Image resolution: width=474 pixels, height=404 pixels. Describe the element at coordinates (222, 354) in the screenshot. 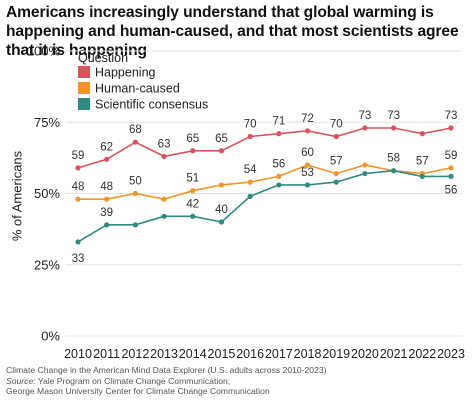

I see `x-tick-label: 2015` at that location.